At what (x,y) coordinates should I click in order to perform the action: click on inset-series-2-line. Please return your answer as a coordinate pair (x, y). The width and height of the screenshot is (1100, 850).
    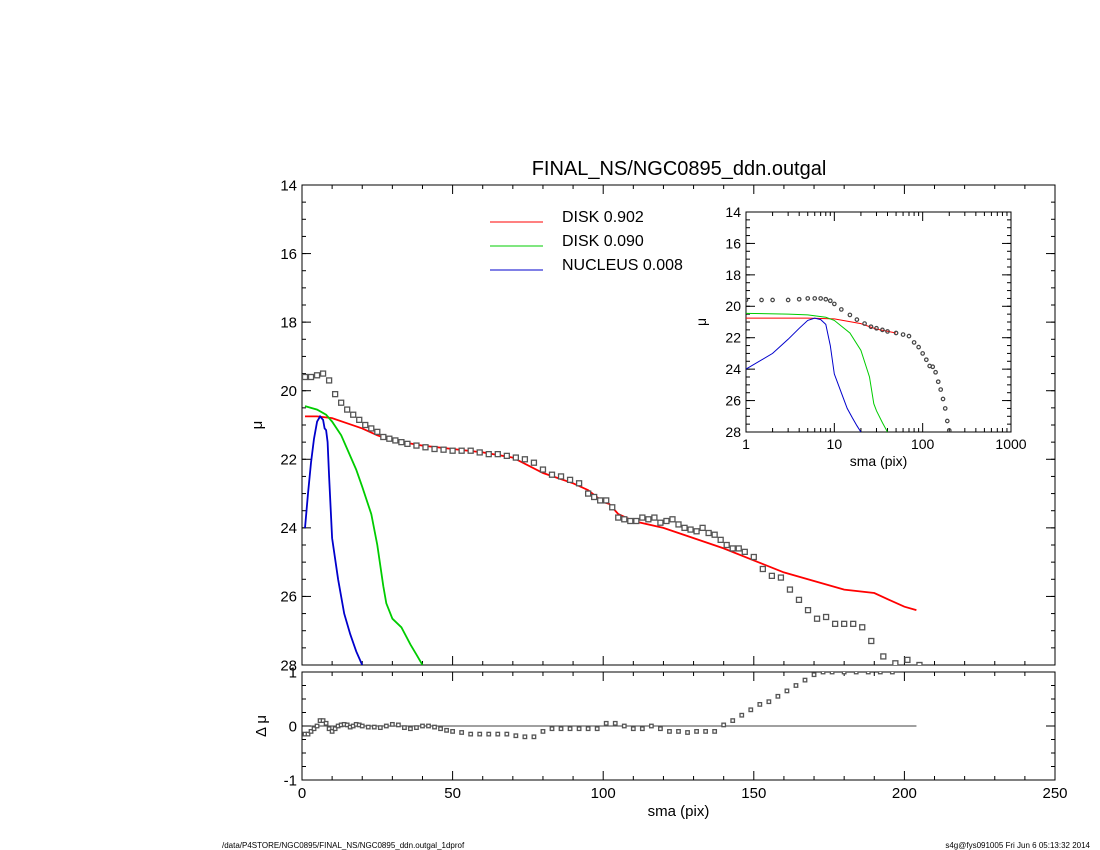
    Looking at the image, I should click on (804, 374).